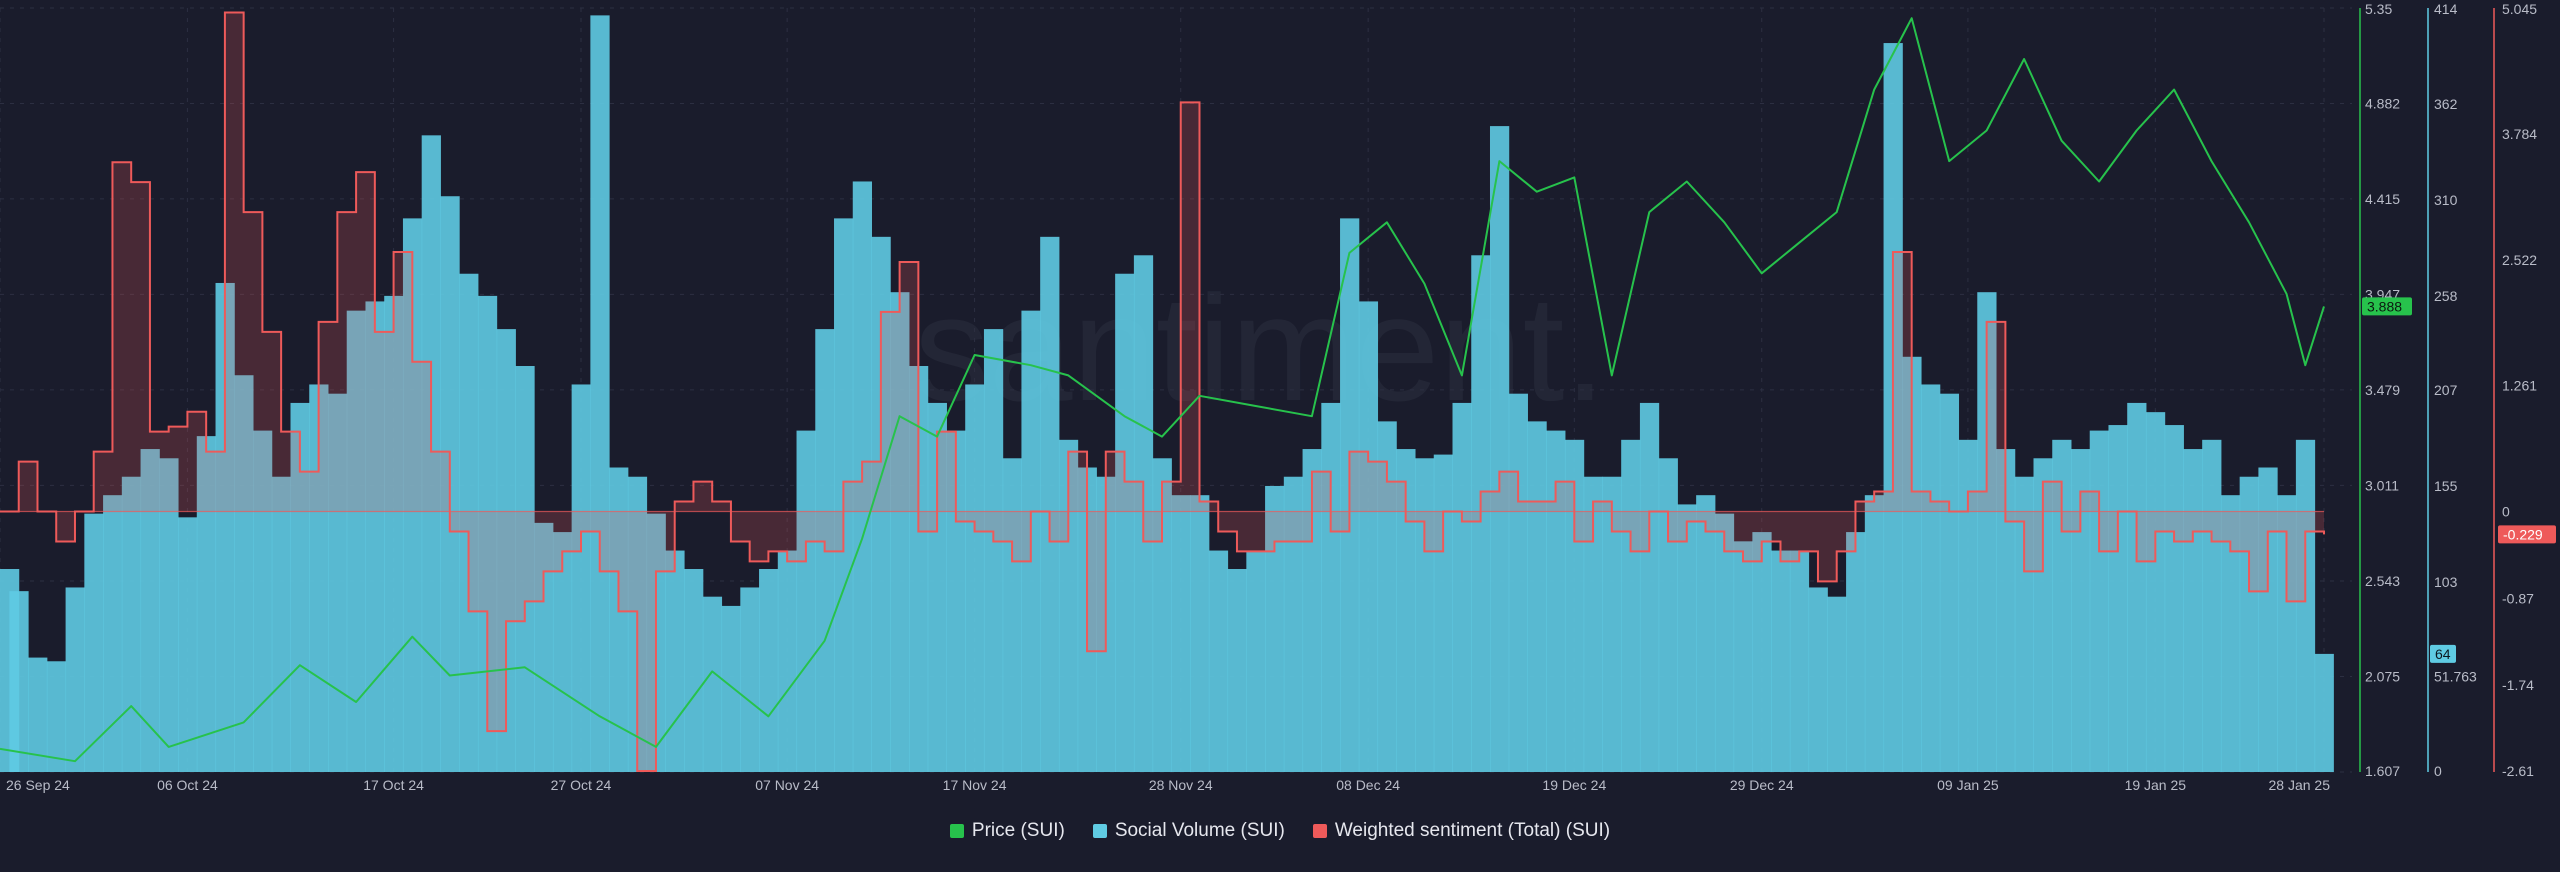  What do you see at coordinates (2384, 306) in the screenshot?
I see `price-current-badge: 3.888` at bounding box center [2384, 306].